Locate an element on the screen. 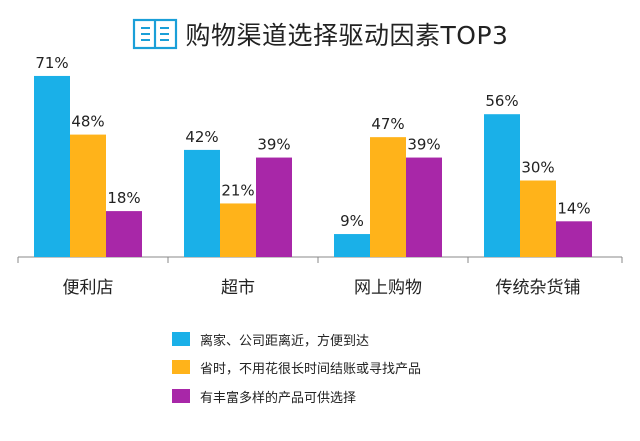 The width and height of the screenshot is (640, 441). data-label: 71% is located at coordinates (51, 63).